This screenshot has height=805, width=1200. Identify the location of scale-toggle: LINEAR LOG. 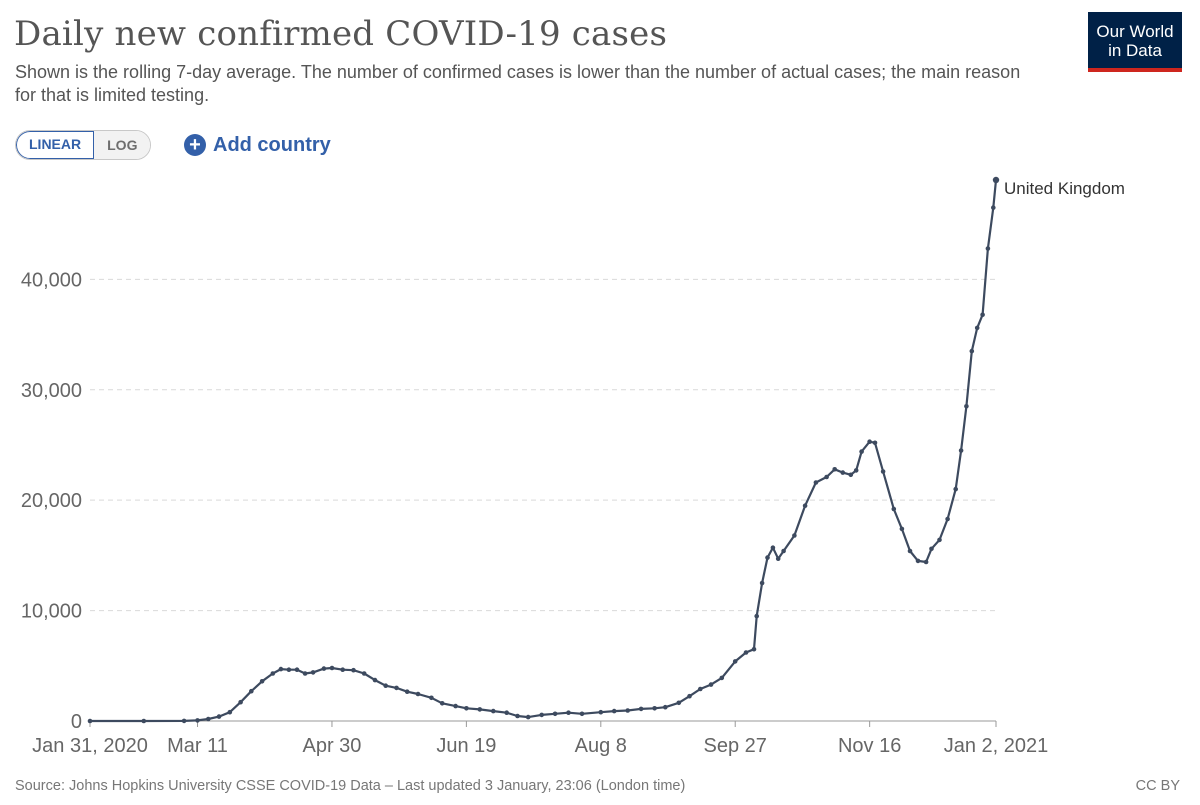
(83, 145).